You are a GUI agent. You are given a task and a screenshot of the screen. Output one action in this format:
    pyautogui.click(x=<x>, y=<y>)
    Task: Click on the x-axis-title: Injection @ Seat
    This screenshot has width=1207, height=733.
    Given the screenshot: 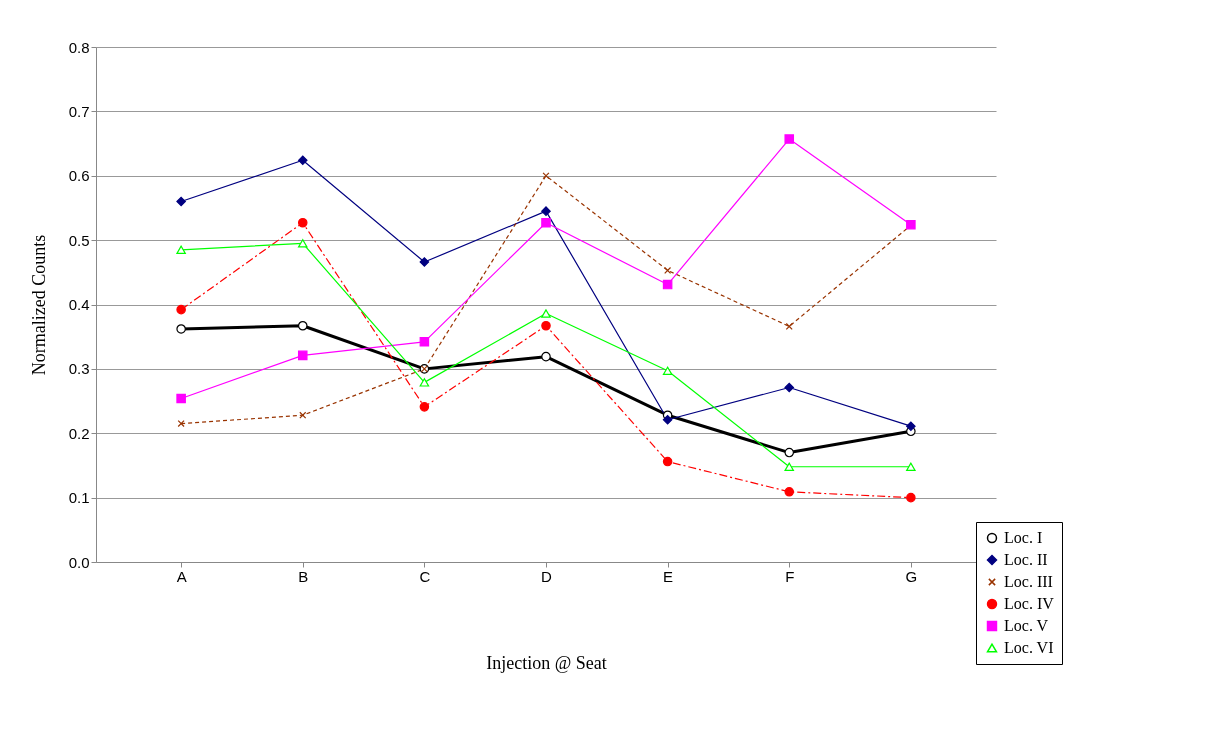 What is the action you would take?
    pyautogui.click(x=546, y=662)
    